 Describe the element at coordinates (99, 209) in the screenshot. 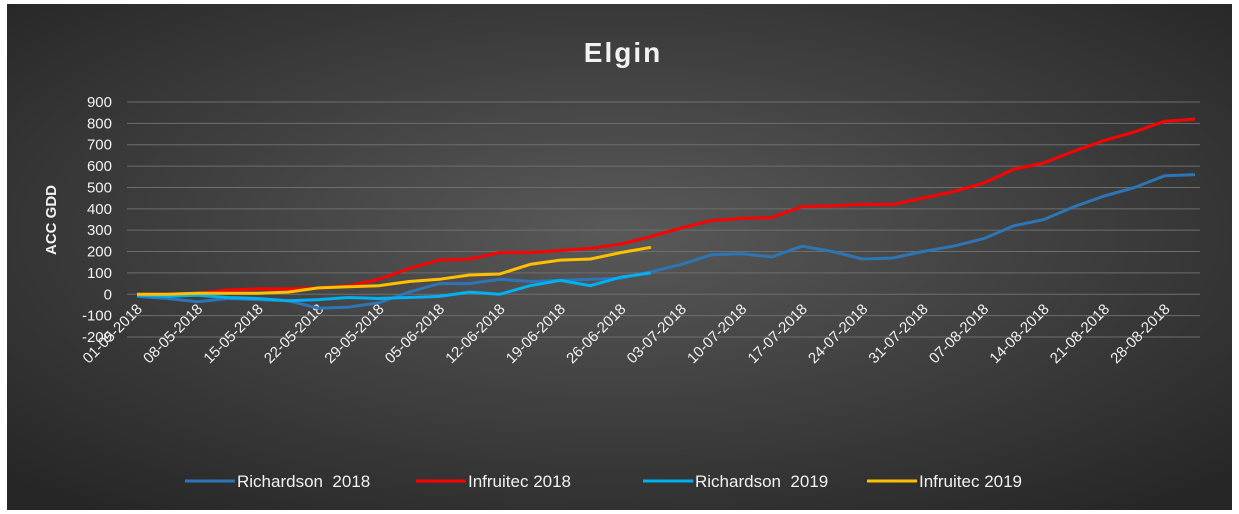

I see `y-tick-label: 400` at that location.